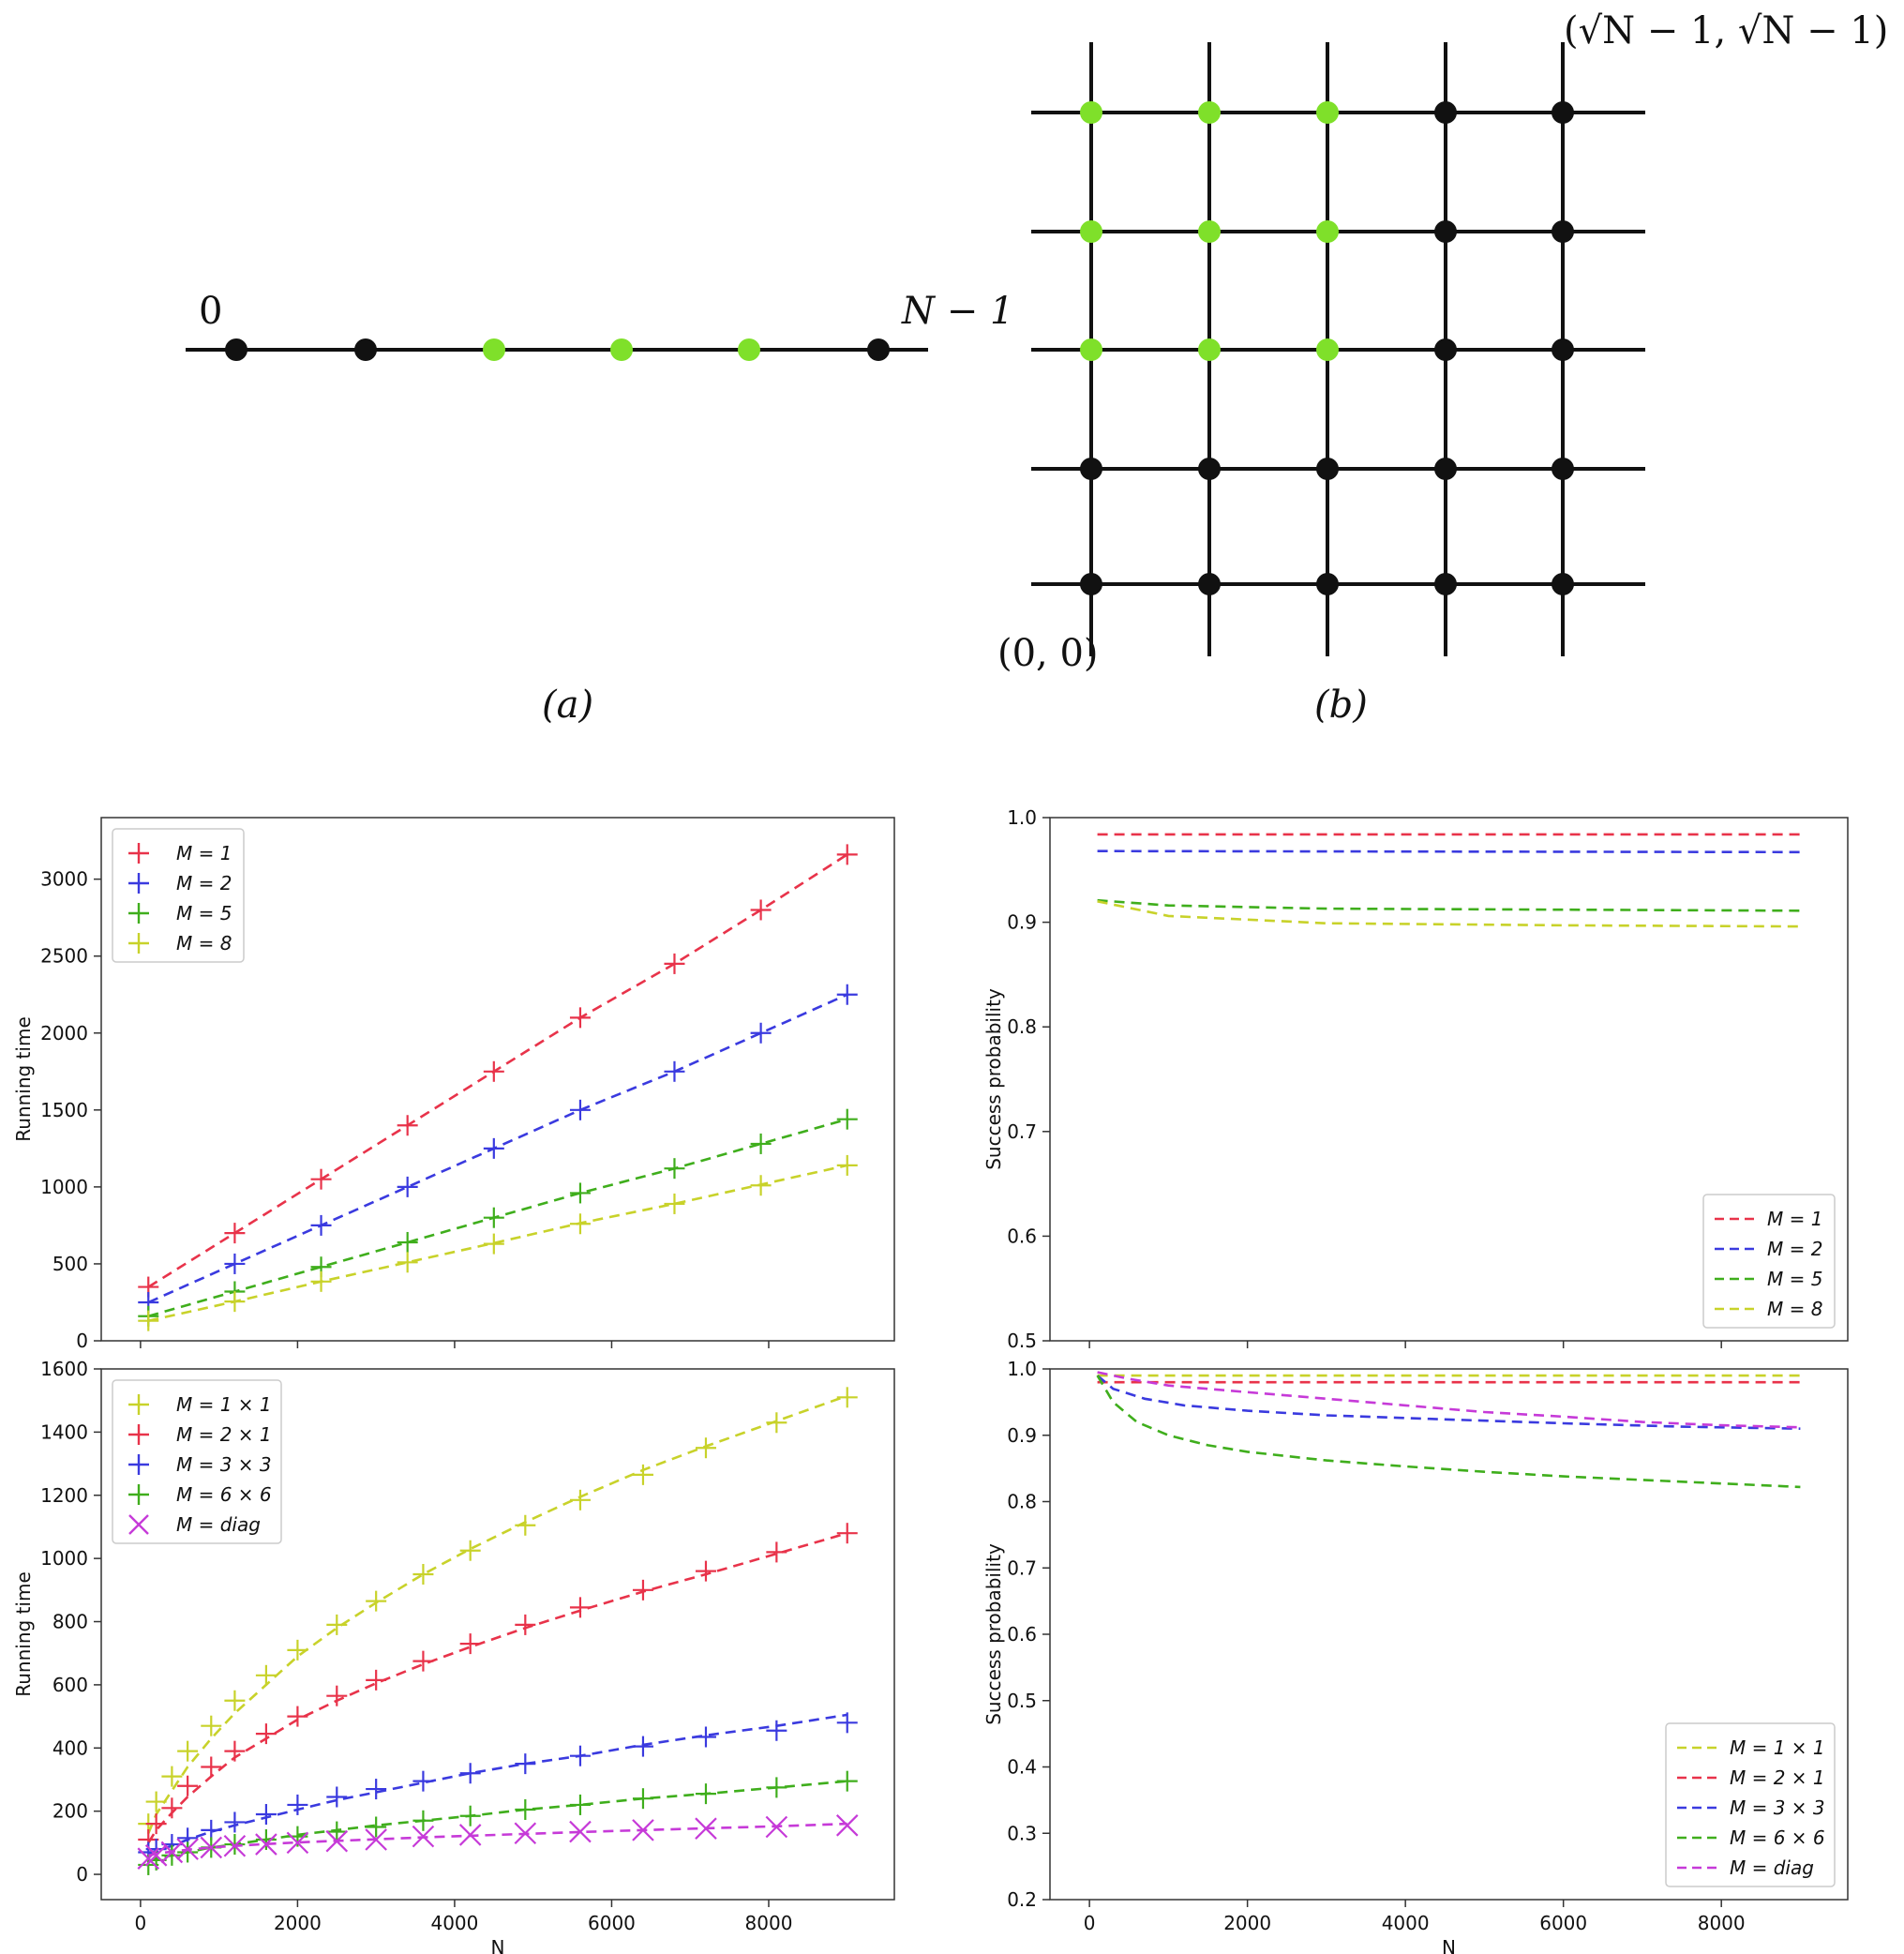 The image size is (1904, 1954). What do you see at coordinates (204, 883) in the screenshot?
I see `legend-label: M = 2` at bounding box center [204, 883].